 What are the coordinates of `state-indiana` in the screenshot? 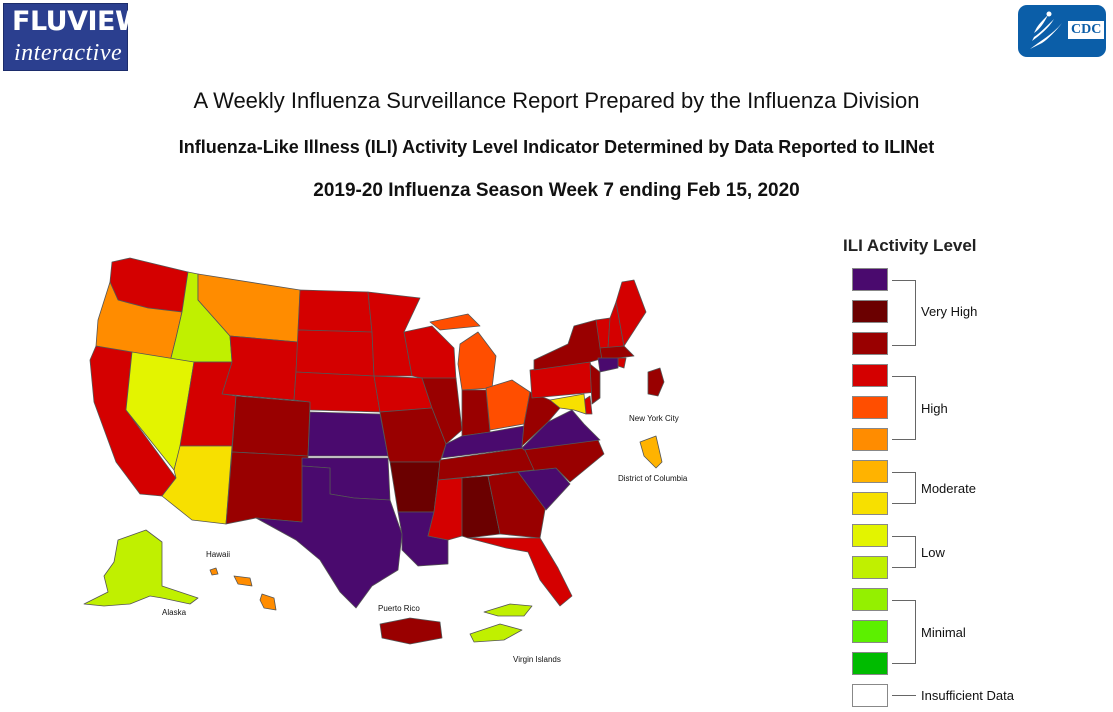 It's located at (476, 413).